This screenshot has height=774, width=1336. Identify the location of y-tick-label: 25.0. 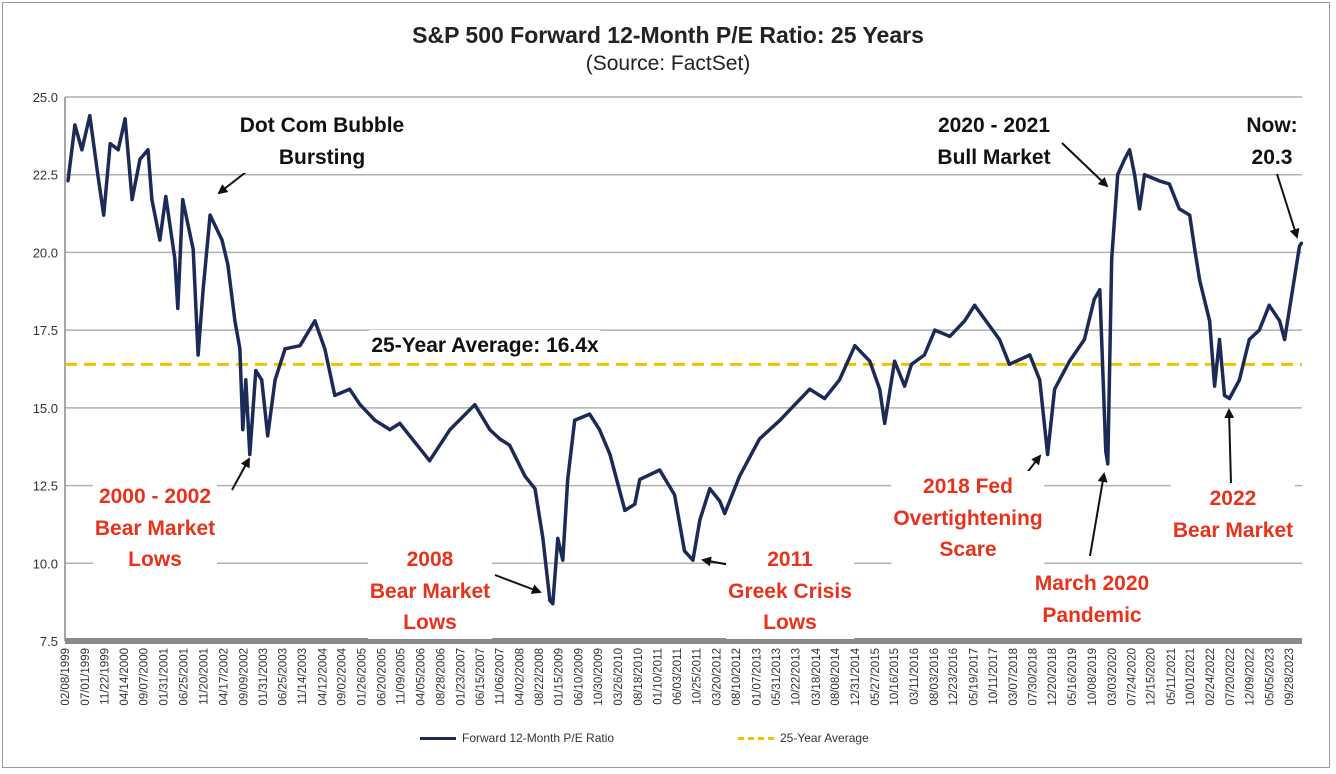
(45, 97).